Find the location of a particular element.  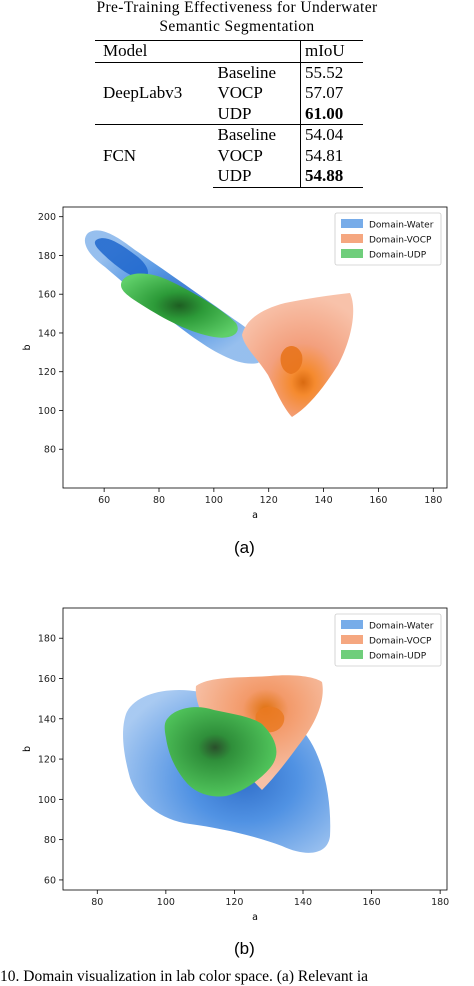

header-model: Model is located at coordinates (154, 51).